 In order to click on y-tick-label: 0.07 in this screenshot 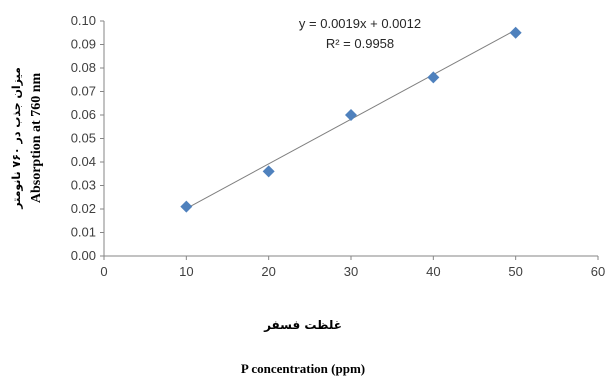, I will do `click(83, 91)`.